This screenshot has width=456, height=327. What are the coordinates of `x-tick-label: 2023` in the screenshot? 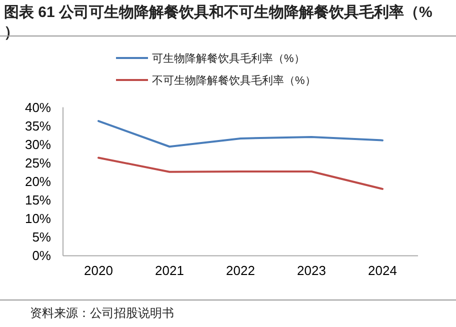 It's located at (311, 270).